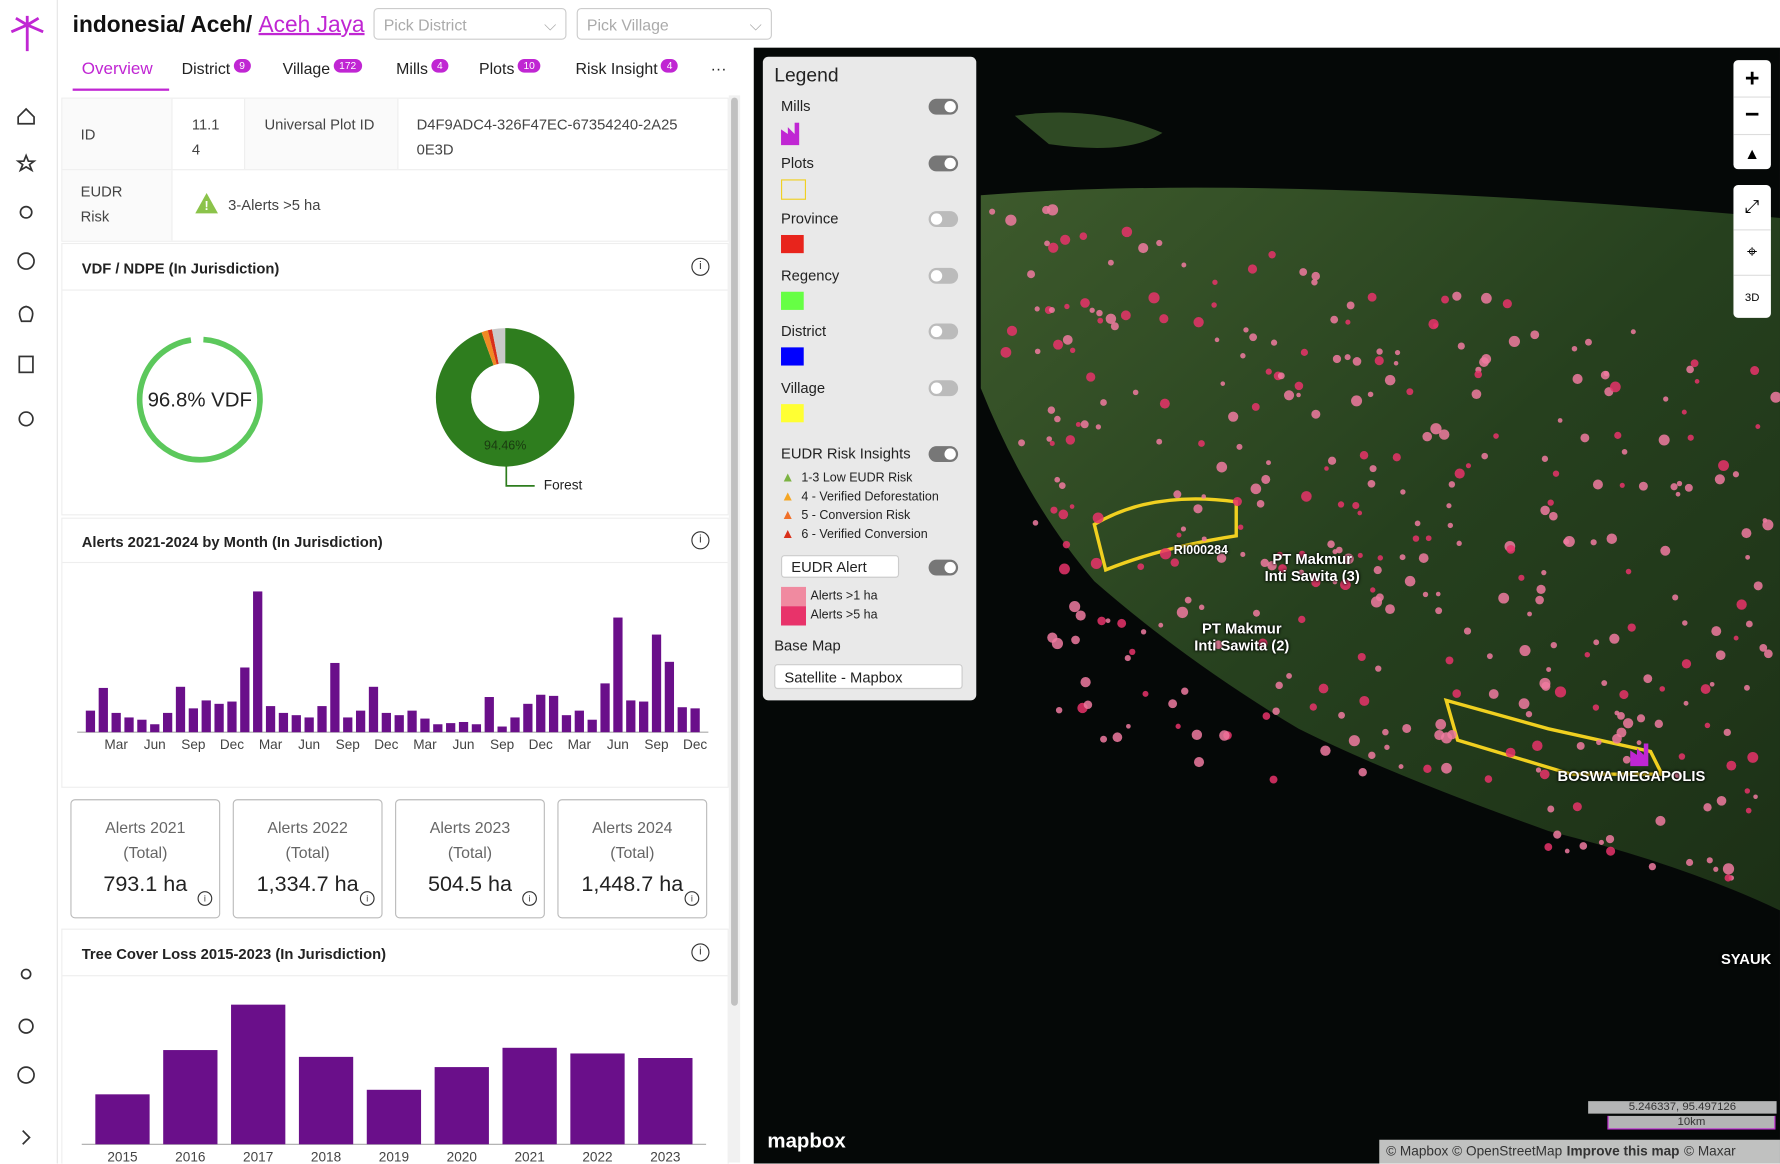 This screenshot has width=1780, height=1164. What do you see at coordinates (868, 677) in the screenshot?
I see `basemap-select: Satellite - Mapbox` at bounding box center [868, 677].